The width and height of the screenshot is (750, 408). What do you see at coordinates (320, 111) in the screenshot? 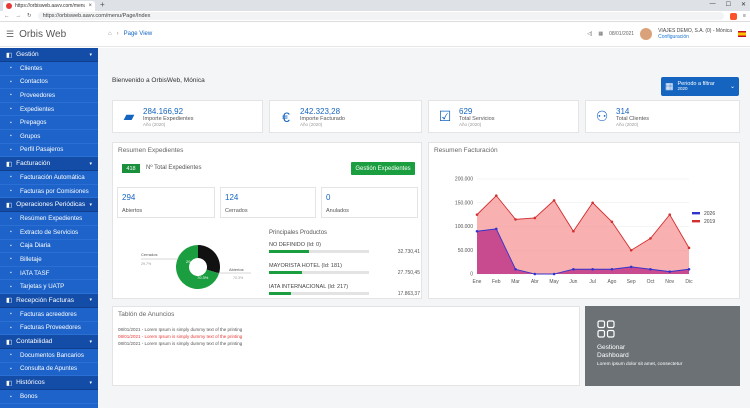
I see `kpi-value: 242.323,28` at bounding box center [320, 111].